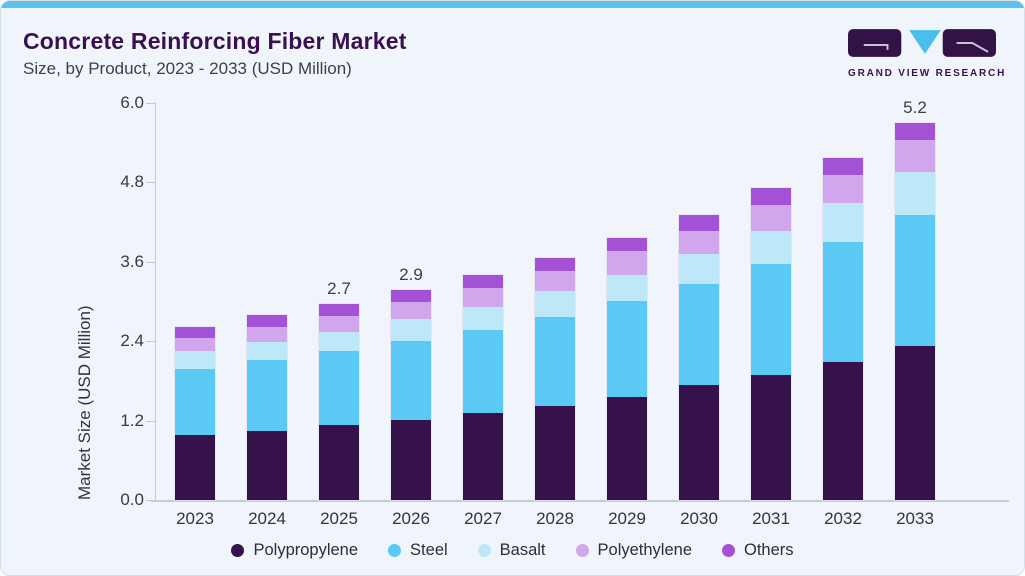  What do you see at coordinates (627, 263) in the screenshot?
I see `segment-polyethylene-2029` at bounding box center [627, 263].